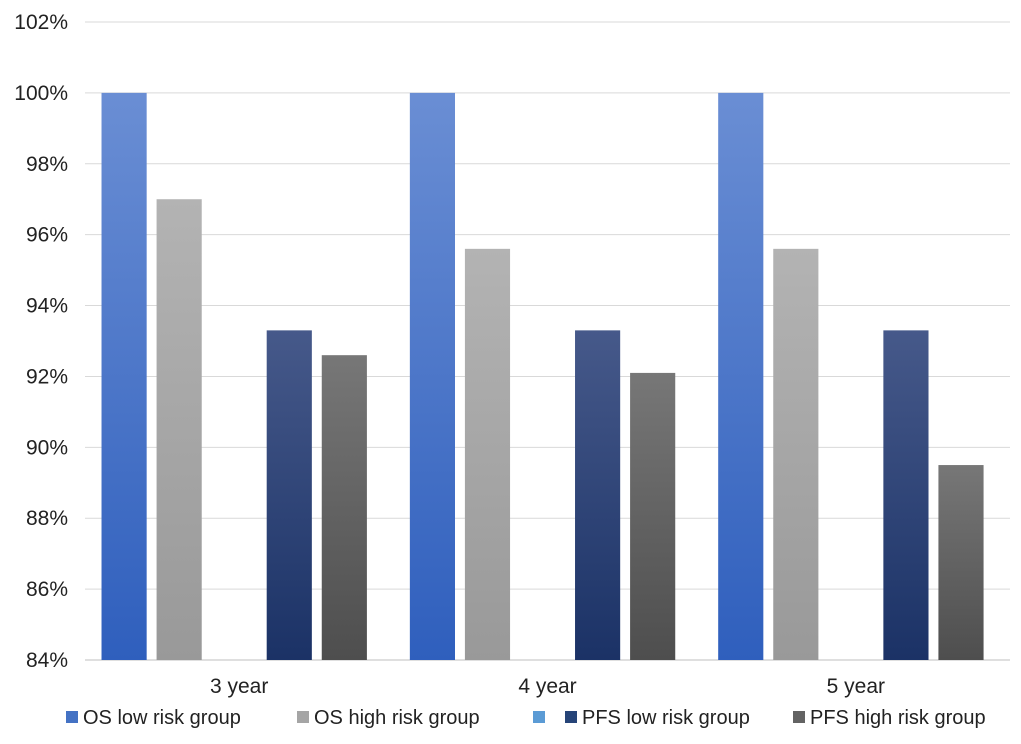 The width and height of the screenshot is (1021, 744). I want to click on y-tick-label: 94%, so click(47, 306).